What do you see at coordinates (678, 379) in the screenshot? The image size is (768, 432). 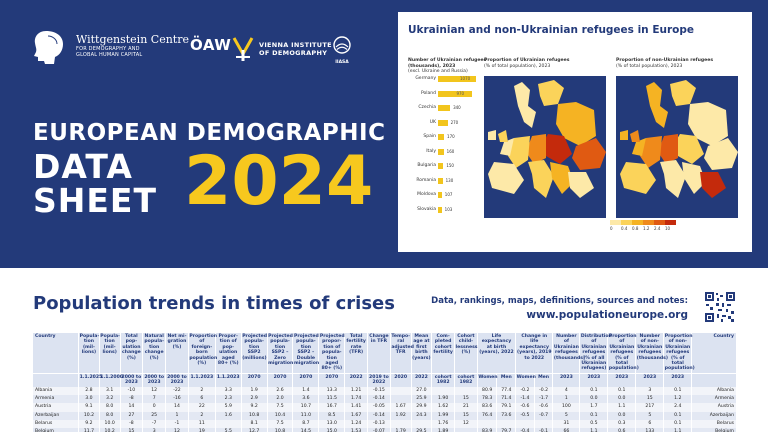 I see `column-subheader: 2023` at bounding box center [678, 379].